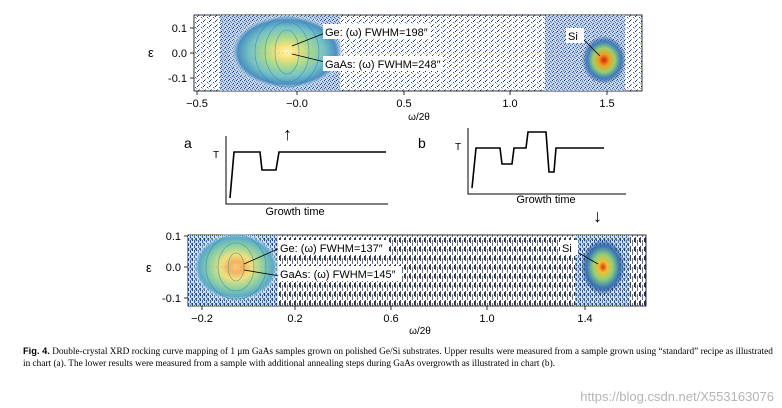 Image resolution: width=782 pixels, height=408 pixels. I want to click on top-xtick-4: 1.0, so click(509, 104).